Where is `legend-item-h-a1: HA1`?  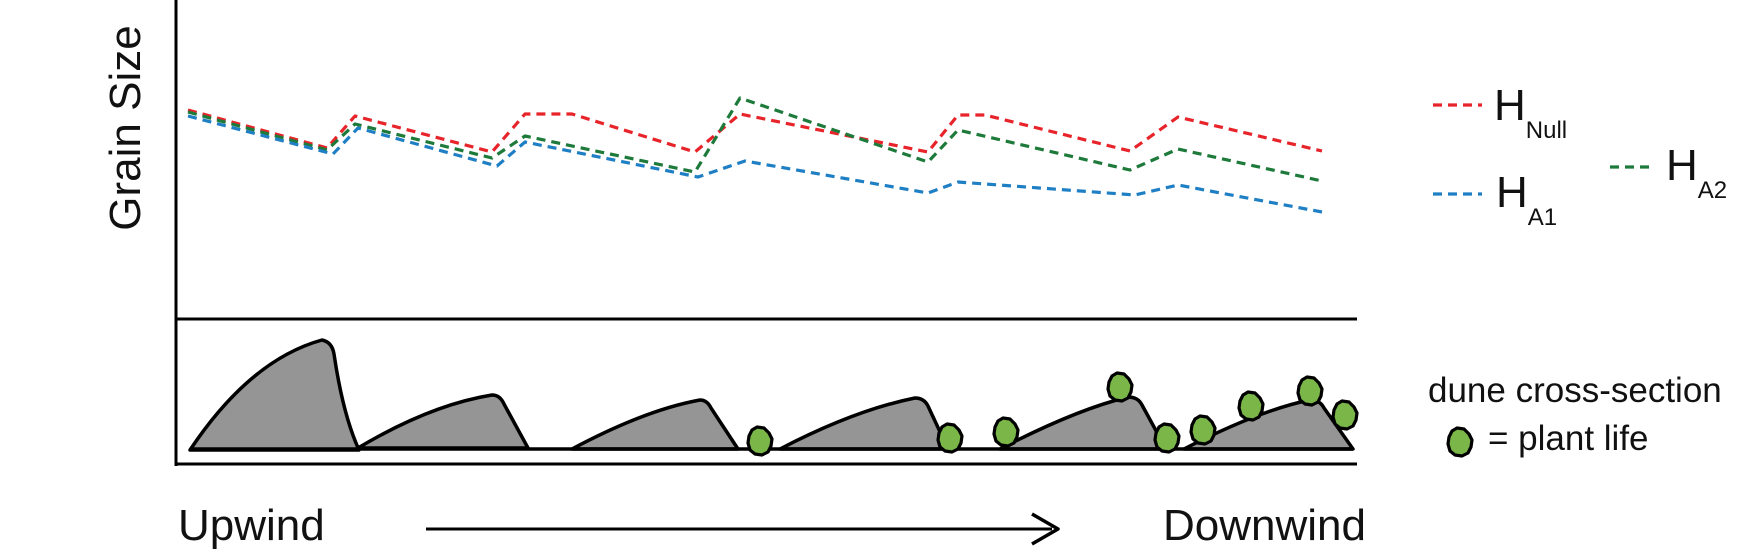 legend-item-h-a1: HA1 is located at coordinates (1495, 199).